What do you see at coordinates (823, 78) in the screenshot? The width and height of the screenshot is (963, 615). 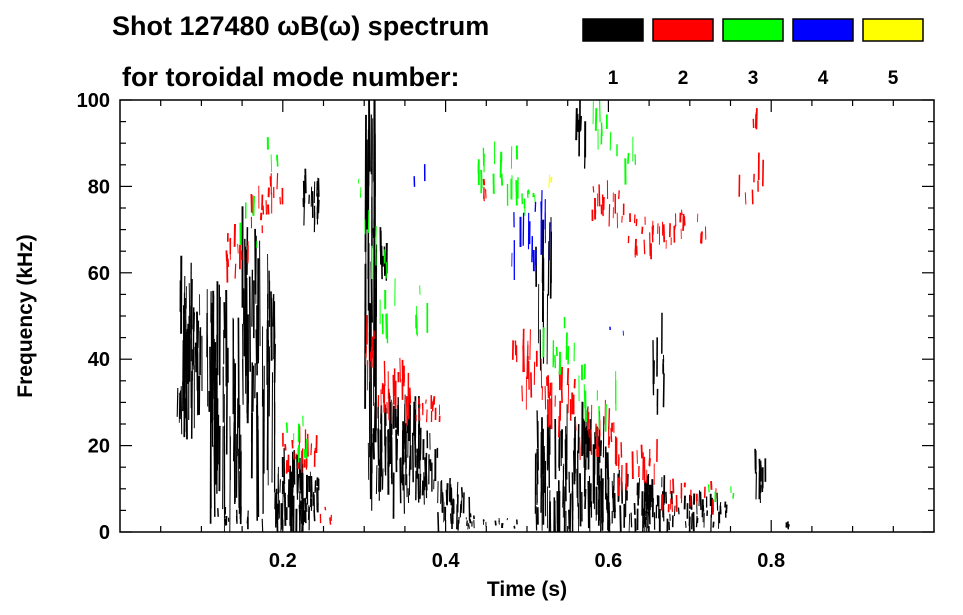 I see `legend-label-n4: 4` at bounding box center [823, 78].